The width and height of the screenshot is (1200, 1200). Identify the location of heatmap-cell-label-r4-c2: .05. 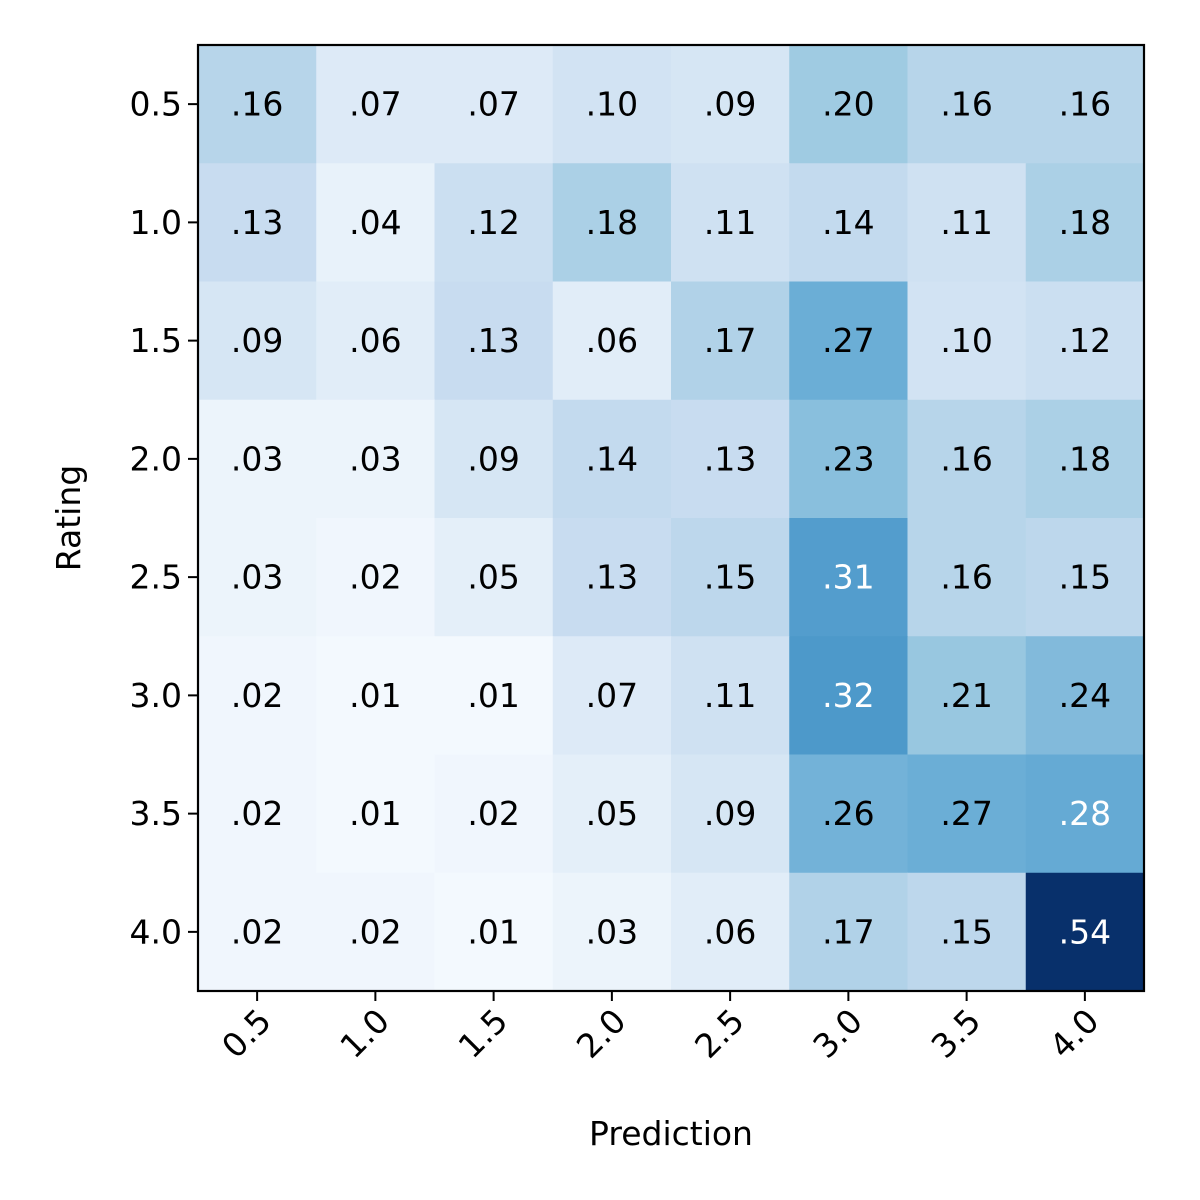
(493, 577).